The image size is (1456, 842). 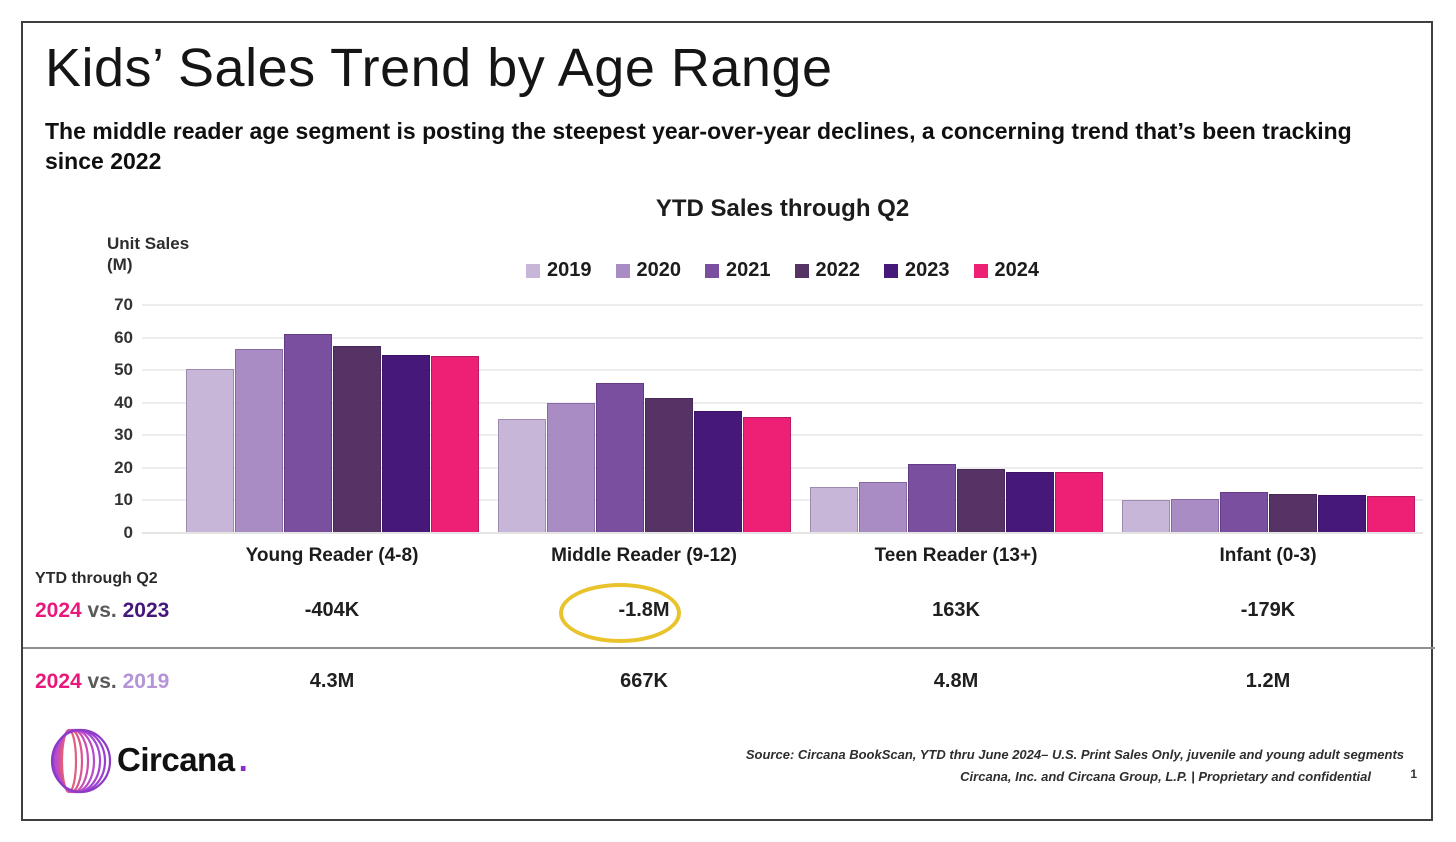 I want to click on legend-swatch-2023, so click(x=891, y=270).